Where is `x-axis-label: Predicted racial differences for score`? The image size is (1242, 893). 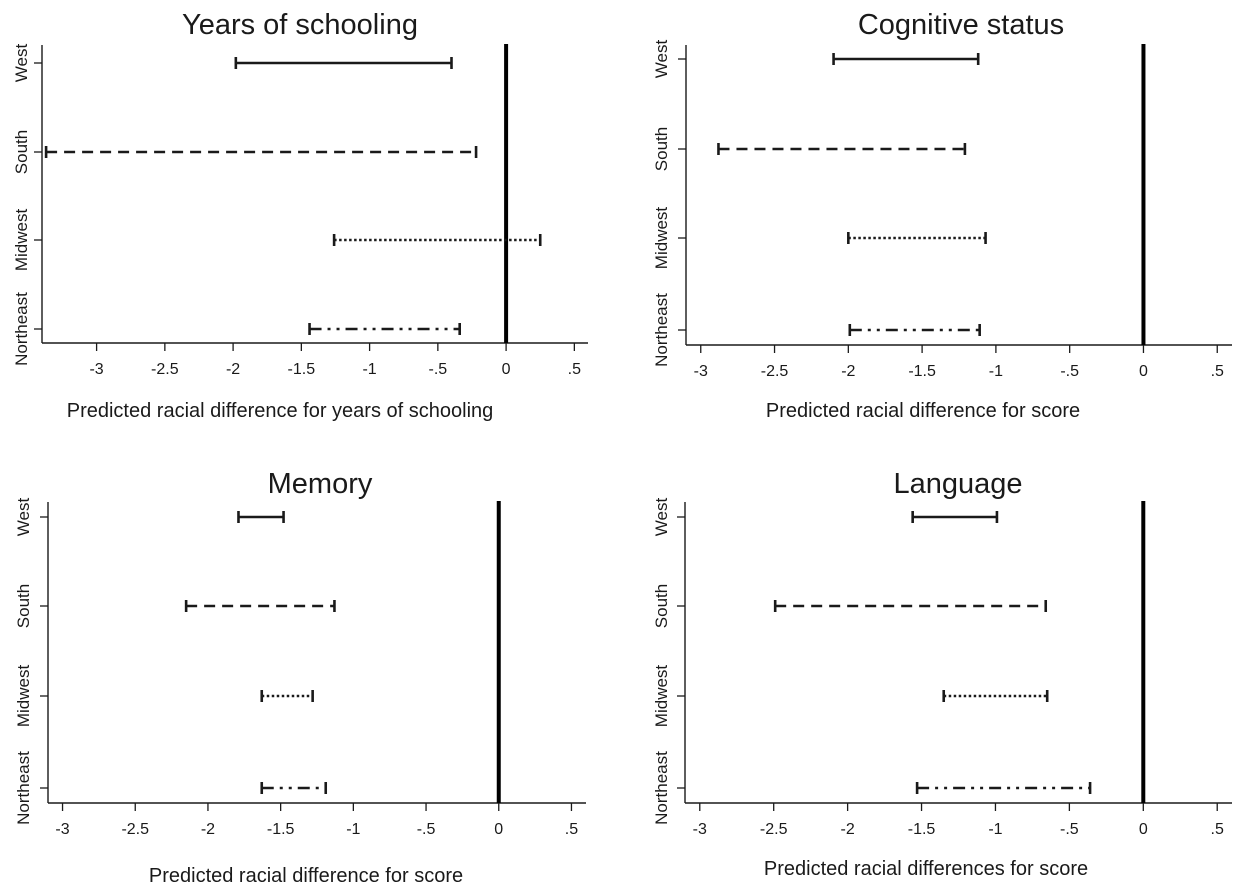
x-axis-label: Predicted racial differences for score is located at coordinates (926, 869).